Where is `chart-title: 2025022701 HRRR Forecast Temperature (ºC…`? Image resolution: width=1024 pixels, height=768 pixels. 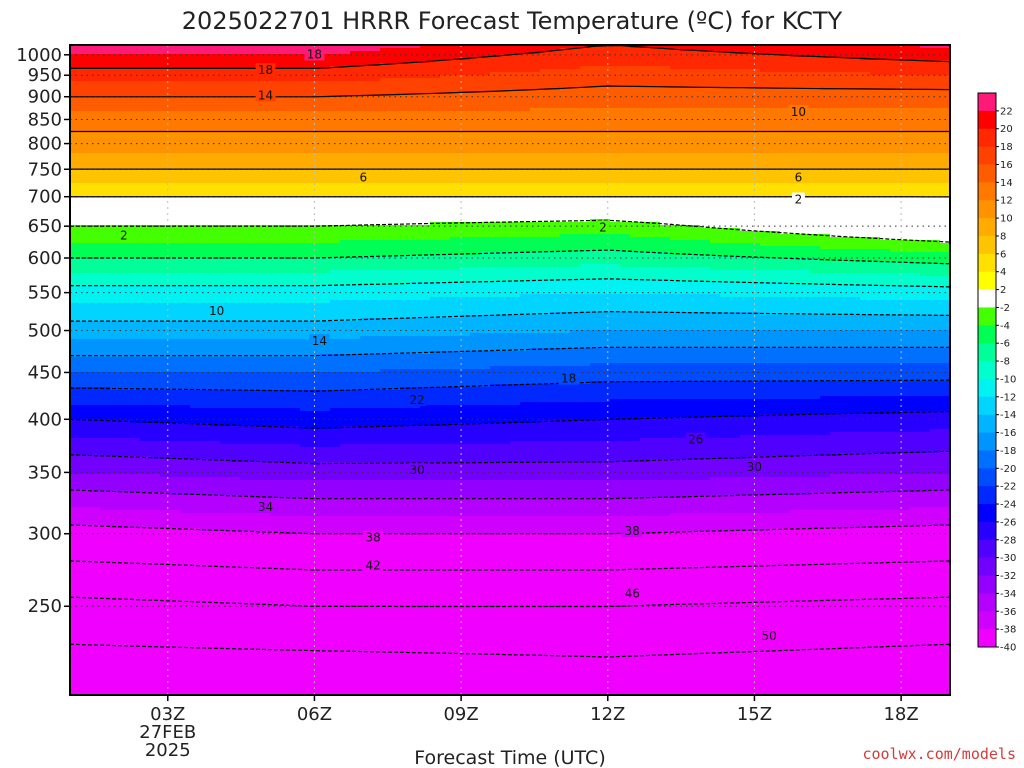 chart-title: 2025022701 HRRR Forecast Temperature (ºC… is located at coordinates (512, 21).